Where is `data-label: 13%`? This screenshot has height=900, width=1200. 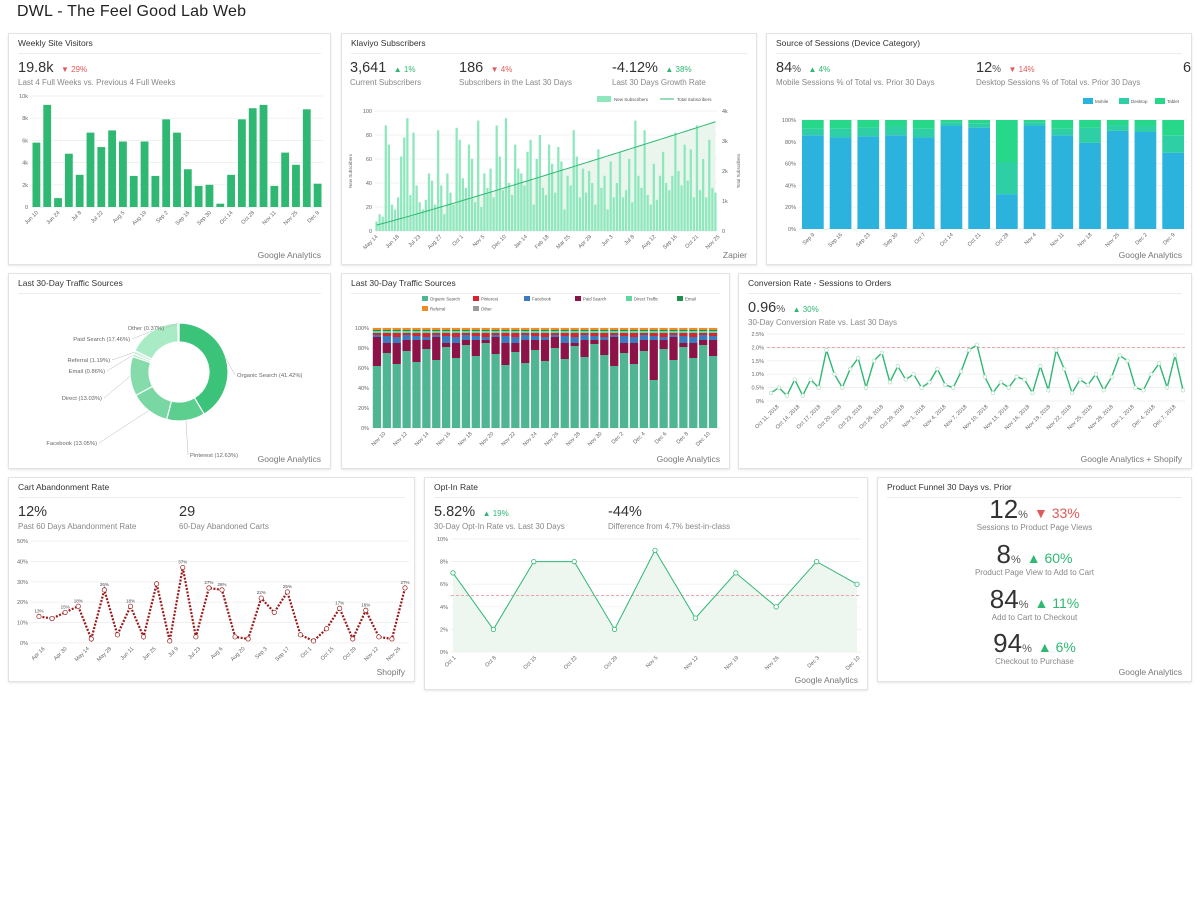
data-label: 13% is located at coordinates (38, 610).